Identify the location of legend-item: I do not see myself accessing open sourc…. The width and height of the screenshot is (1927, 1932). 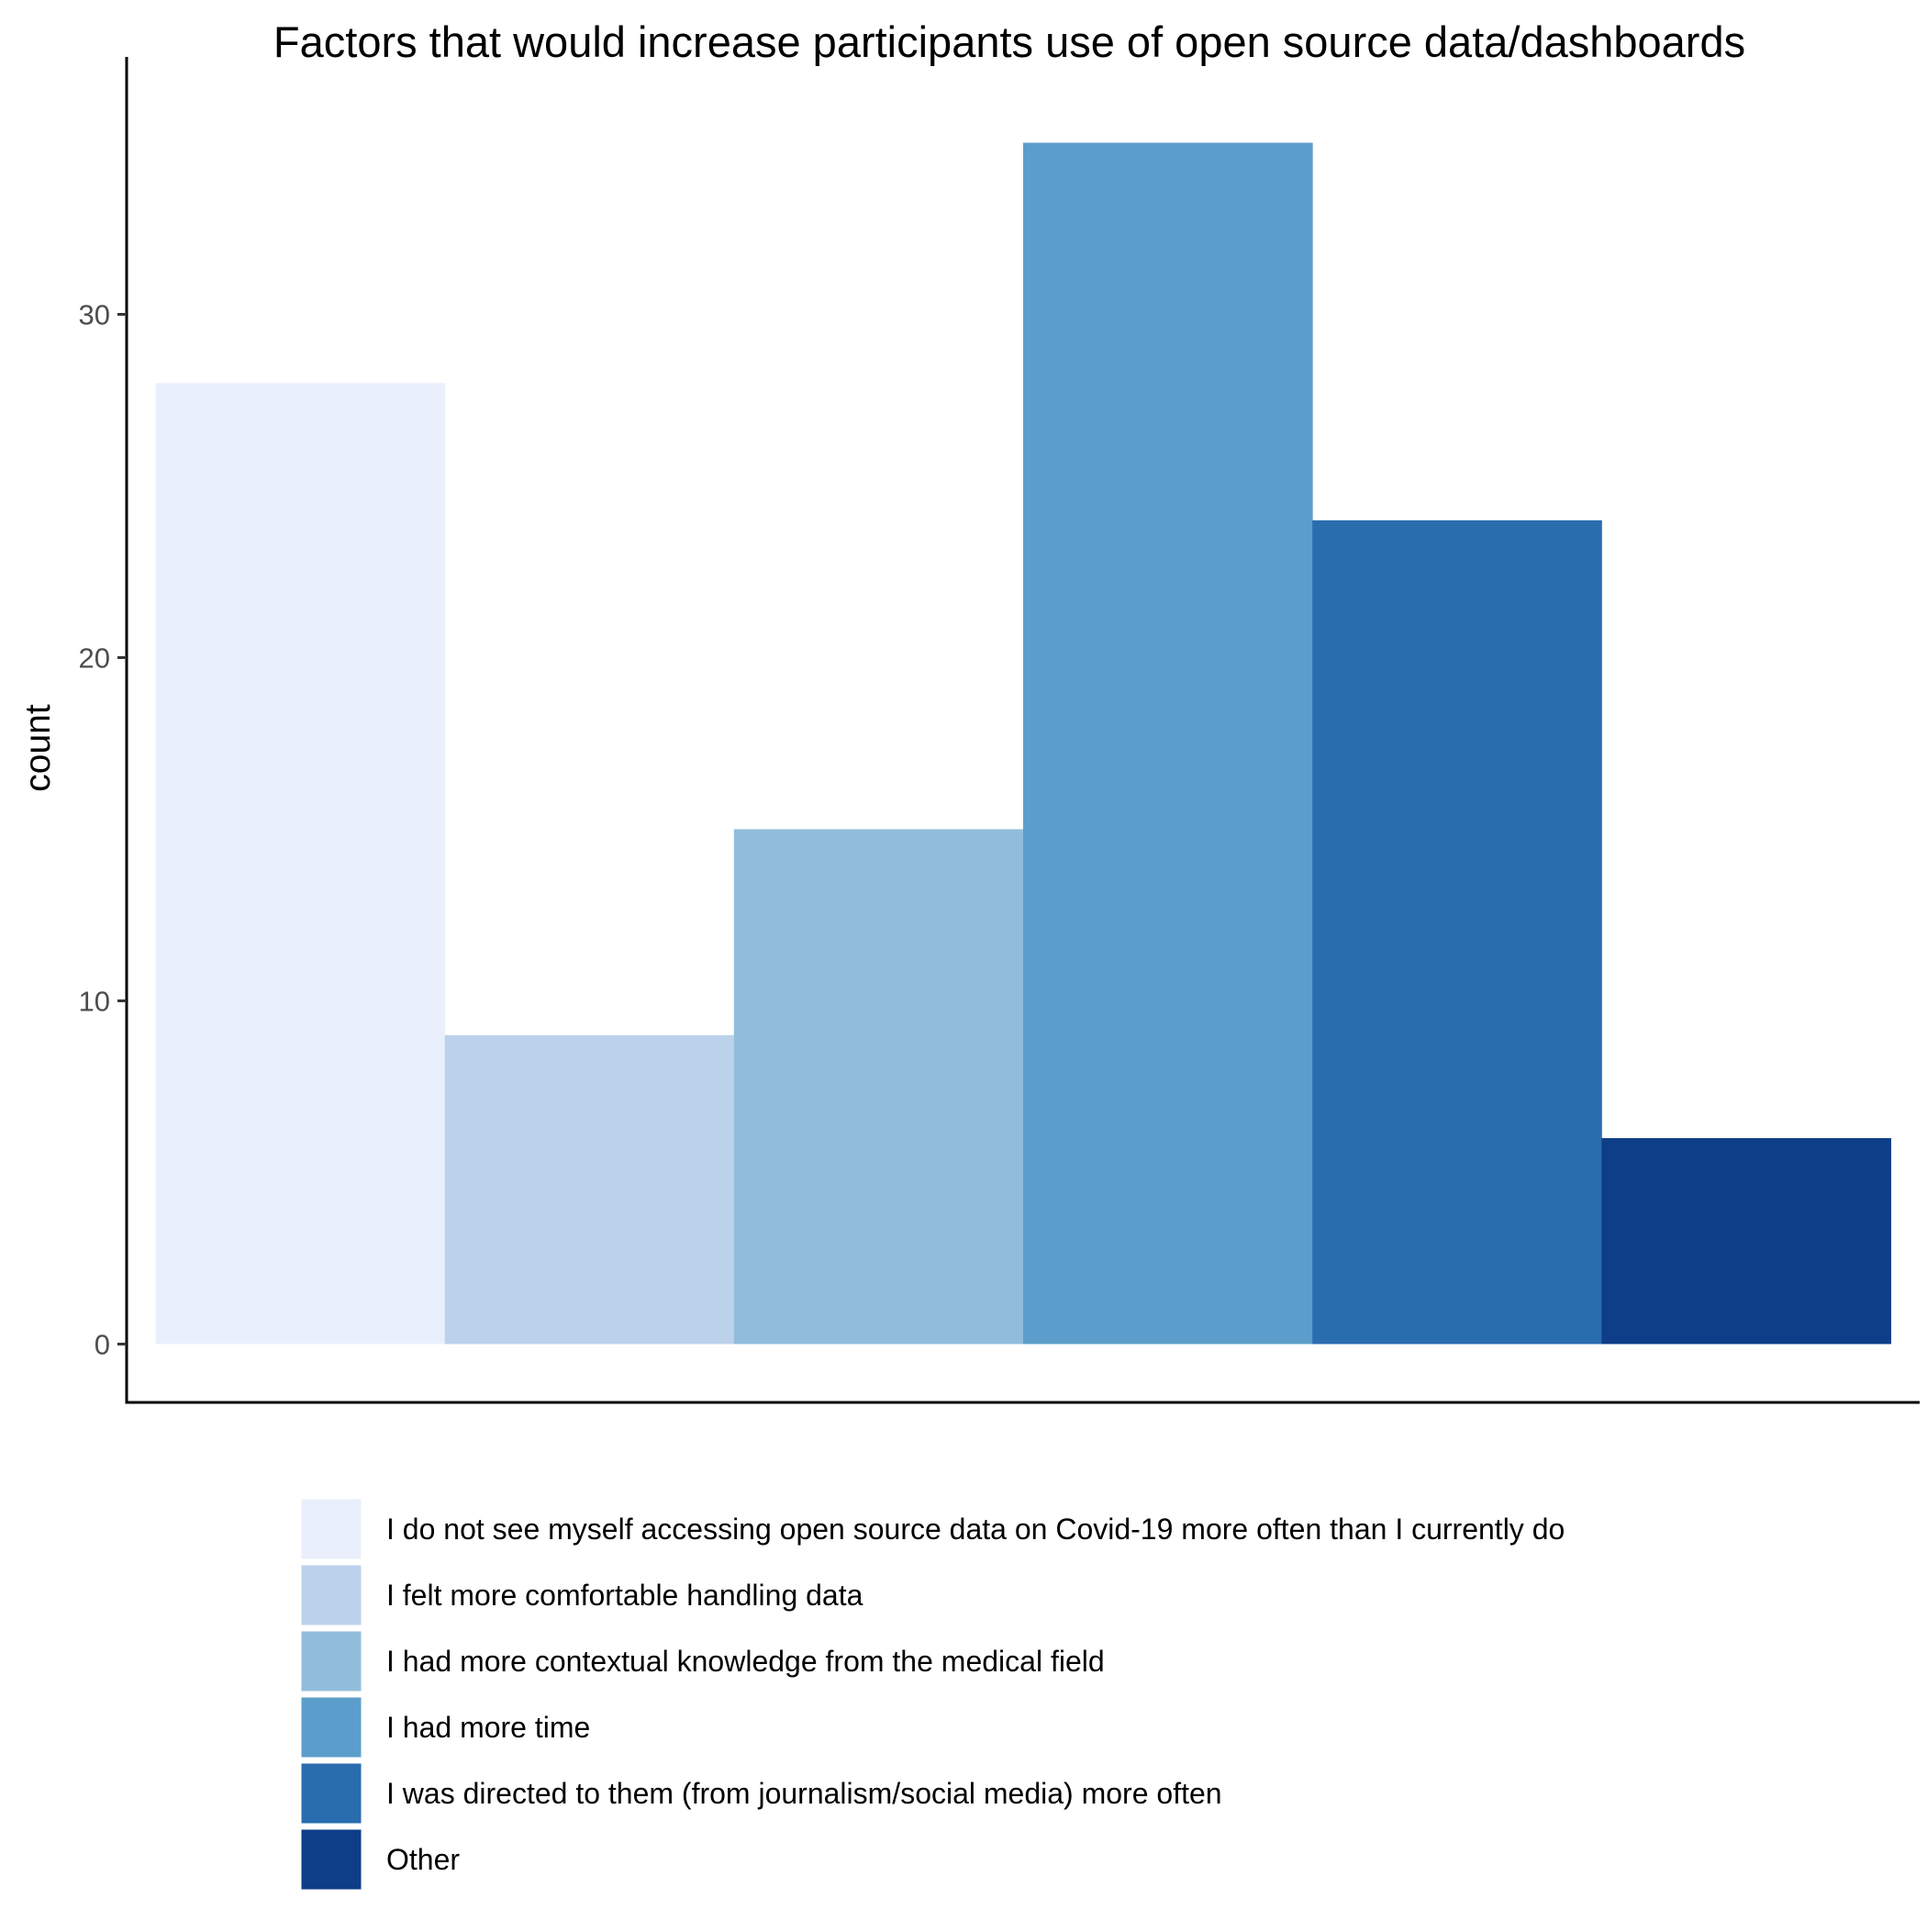
(931, 1529).